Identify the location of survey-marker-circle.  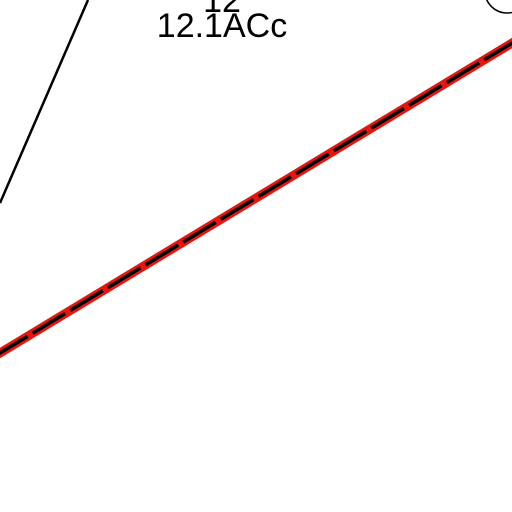
(499, 7).